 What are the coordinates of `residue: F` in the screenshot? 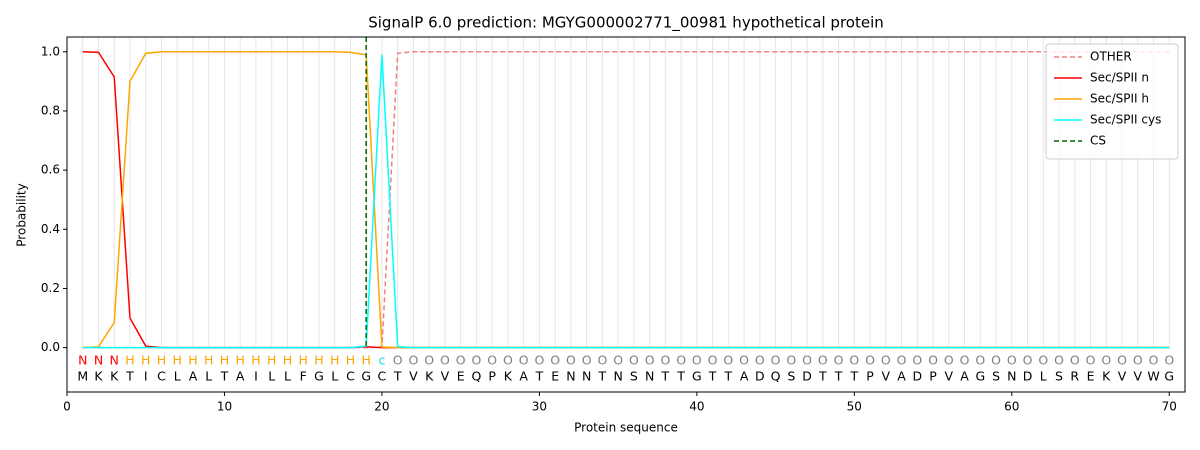 It's located at (303, 376).